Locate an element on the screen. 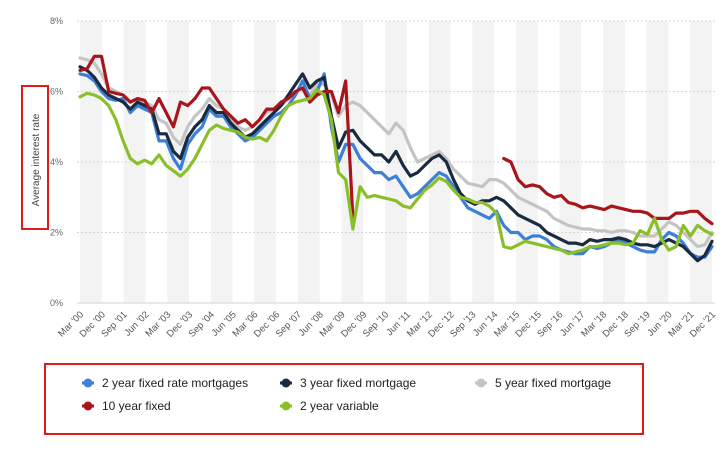 Image resolution: width=725 pixels, height=455 pixels. legend-item: 3 year fixed mortgage is located at coordinates (348, 383).